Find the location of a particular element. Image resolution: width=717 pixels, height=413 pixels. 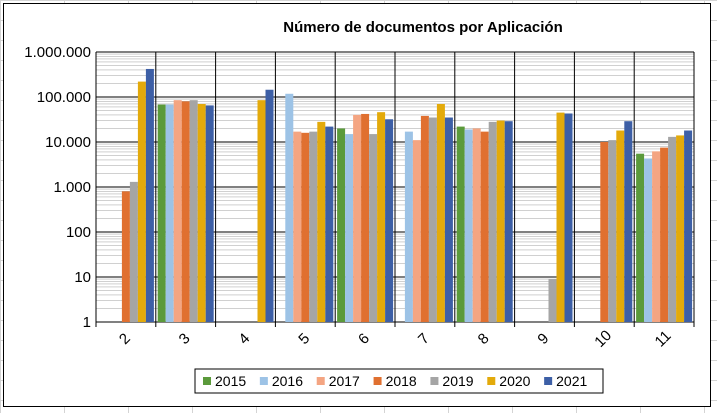

legend-label-2020: 2020 is located at coordinates (514, 381).